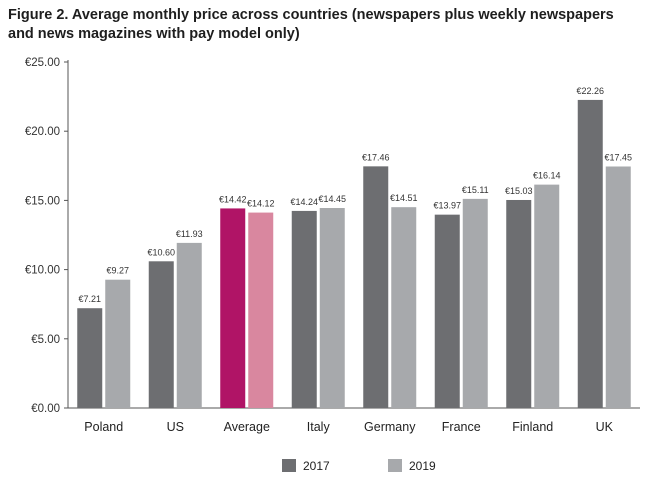 Image resolution: width=655 pixels, height=483 pixels. Describe the element at coordinates (233, 308) in the screenshot. I see `bar-average-2017` at that location.